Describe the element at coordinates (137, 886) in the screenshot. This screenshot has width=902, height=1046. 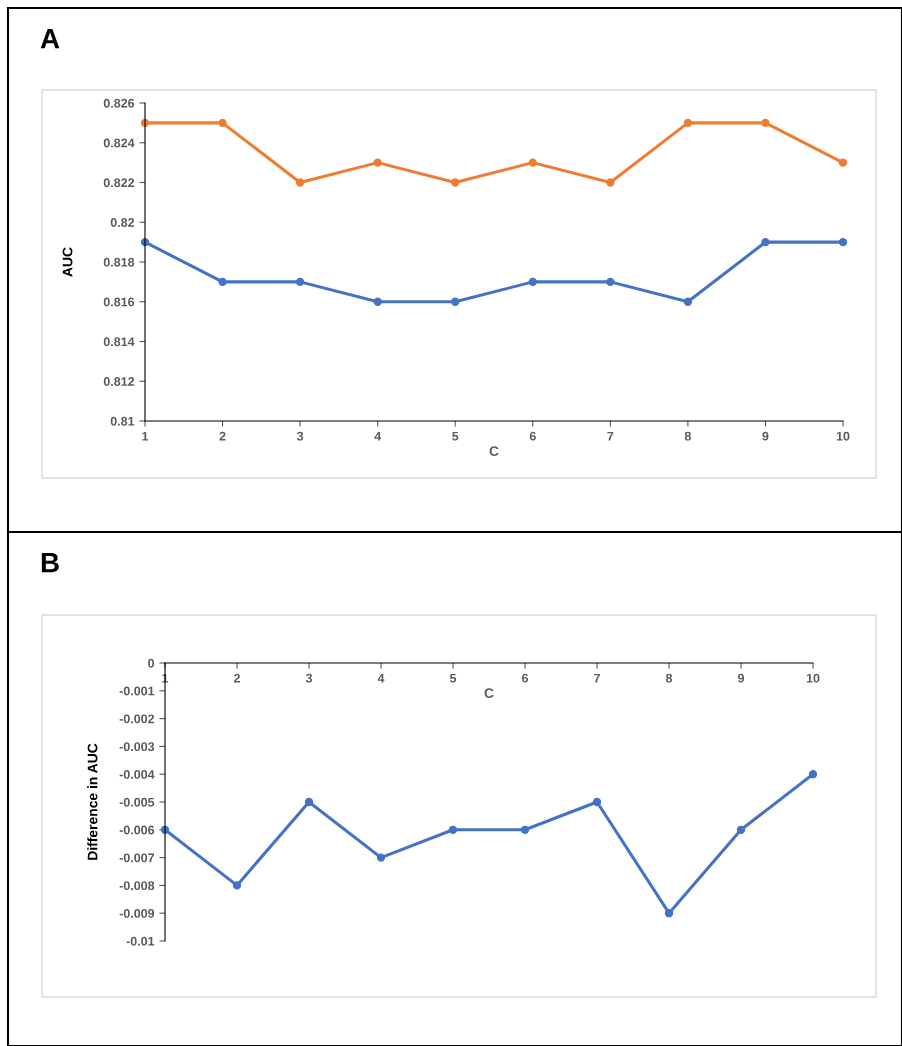
I see `y-tick-label: -0.008` at that location.